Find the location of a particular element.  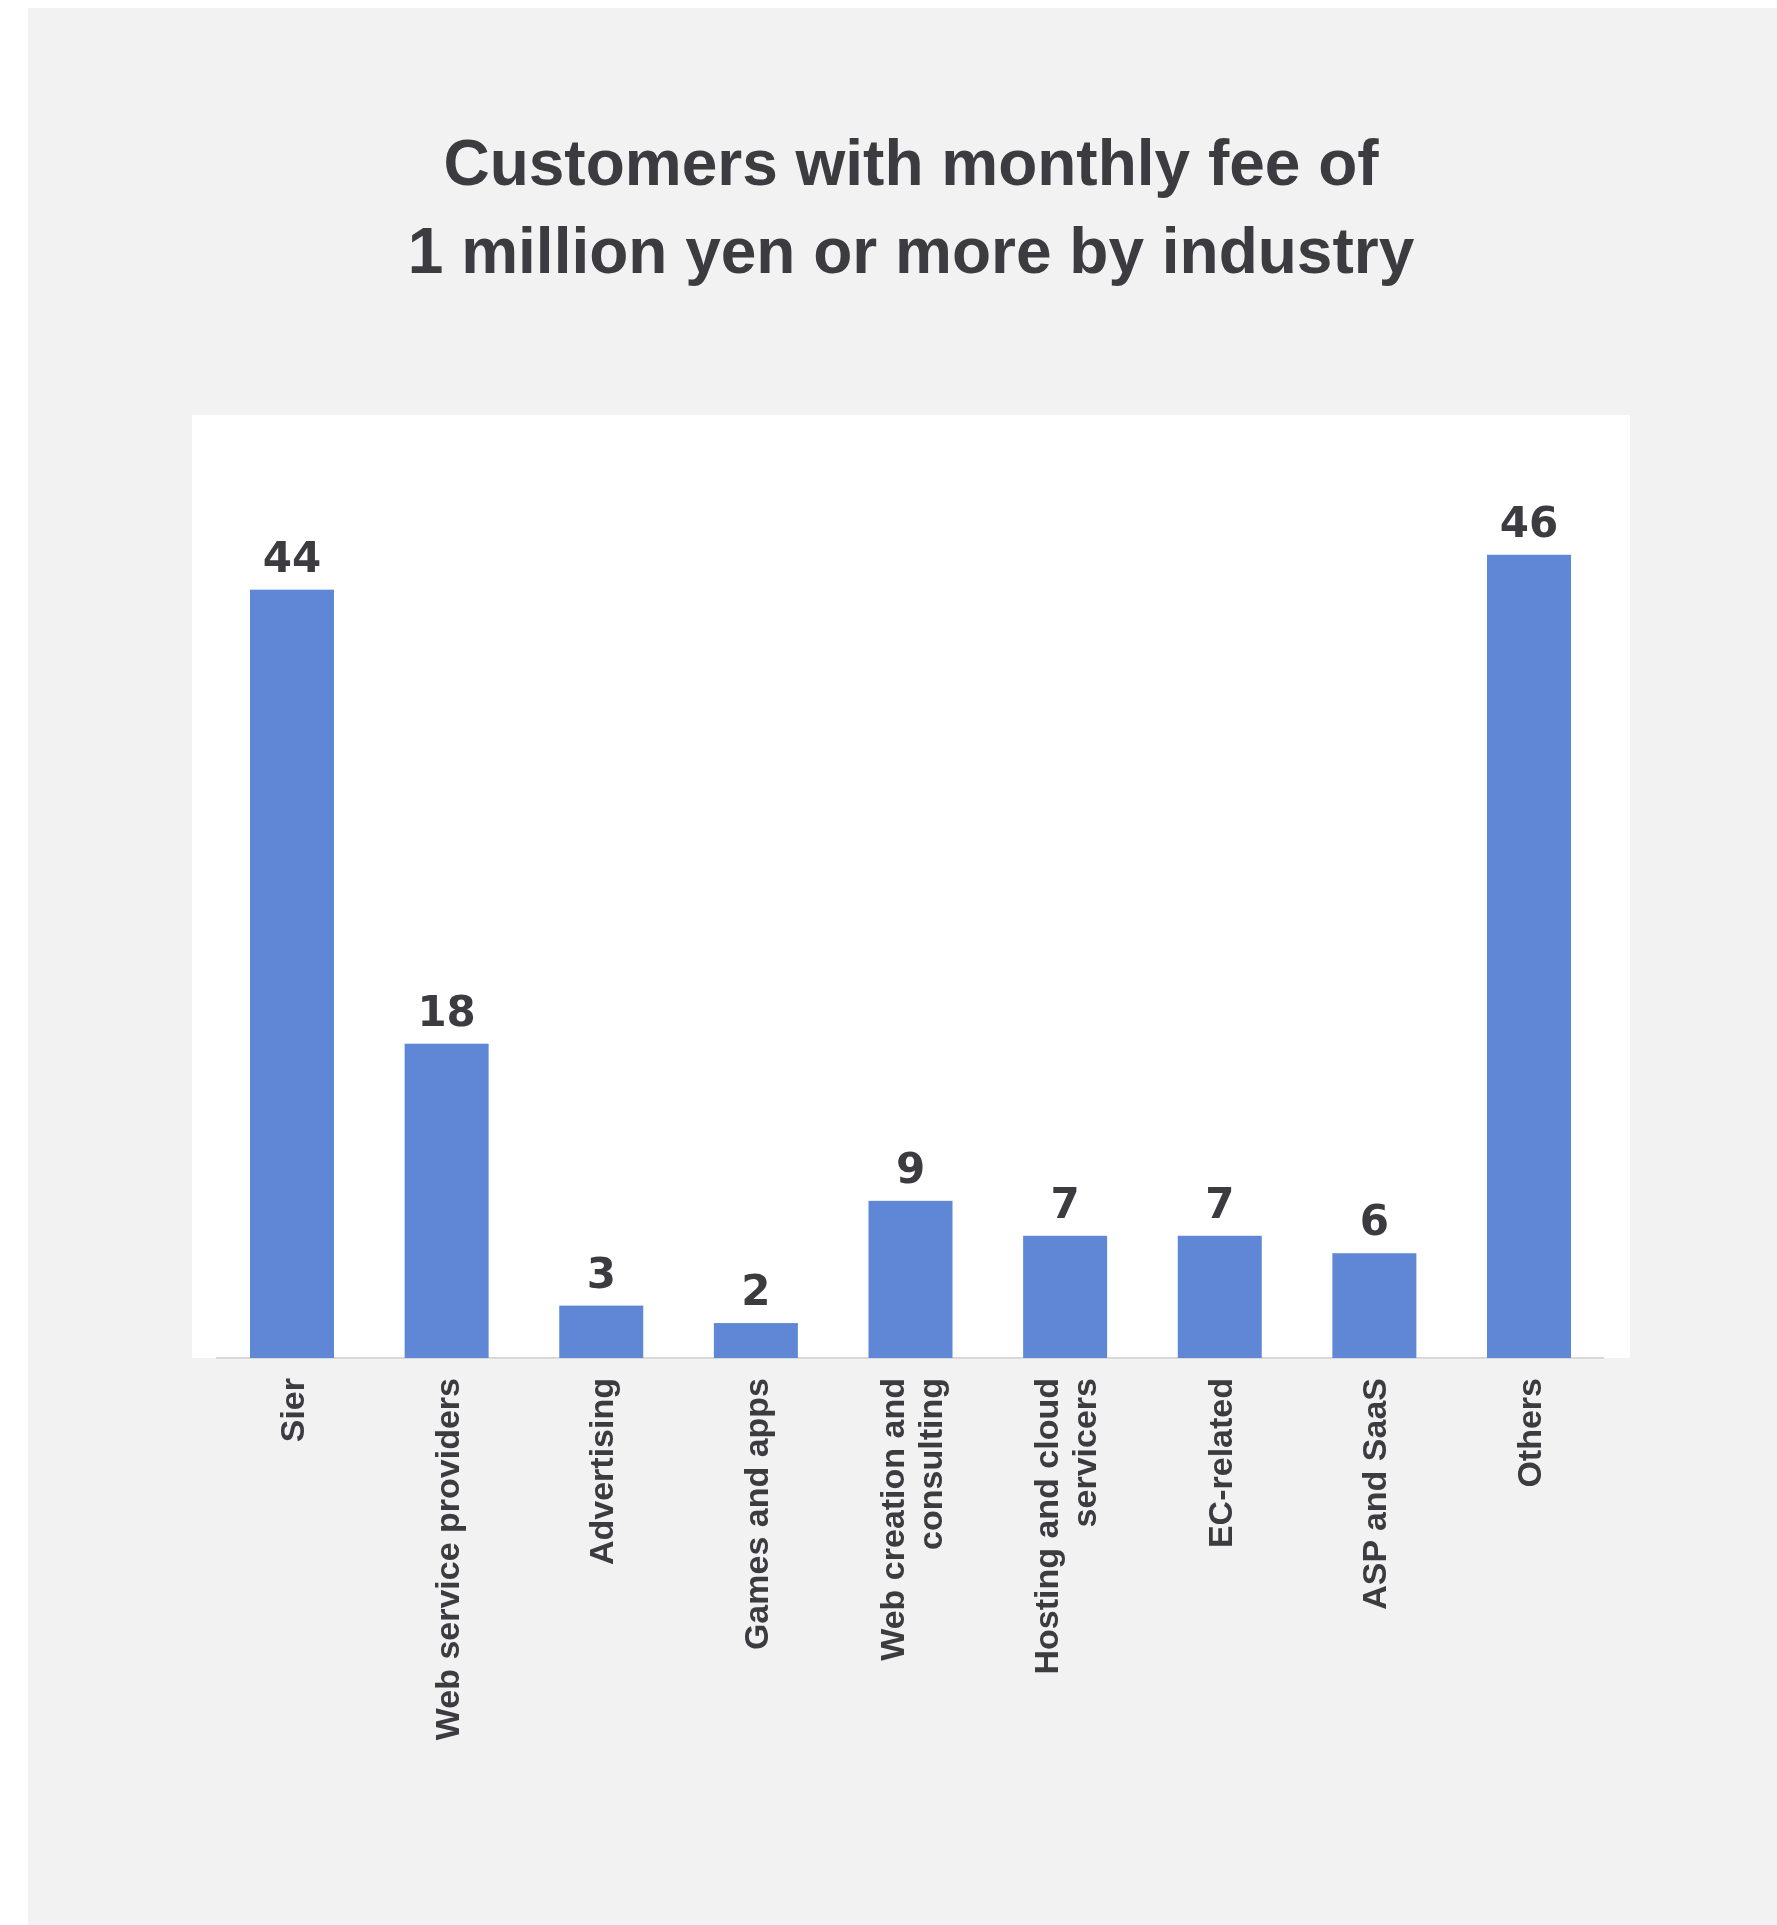

chart-title: Customers with monthly fee of 1 million yen or more by industry is located at coordinates (911, 207).